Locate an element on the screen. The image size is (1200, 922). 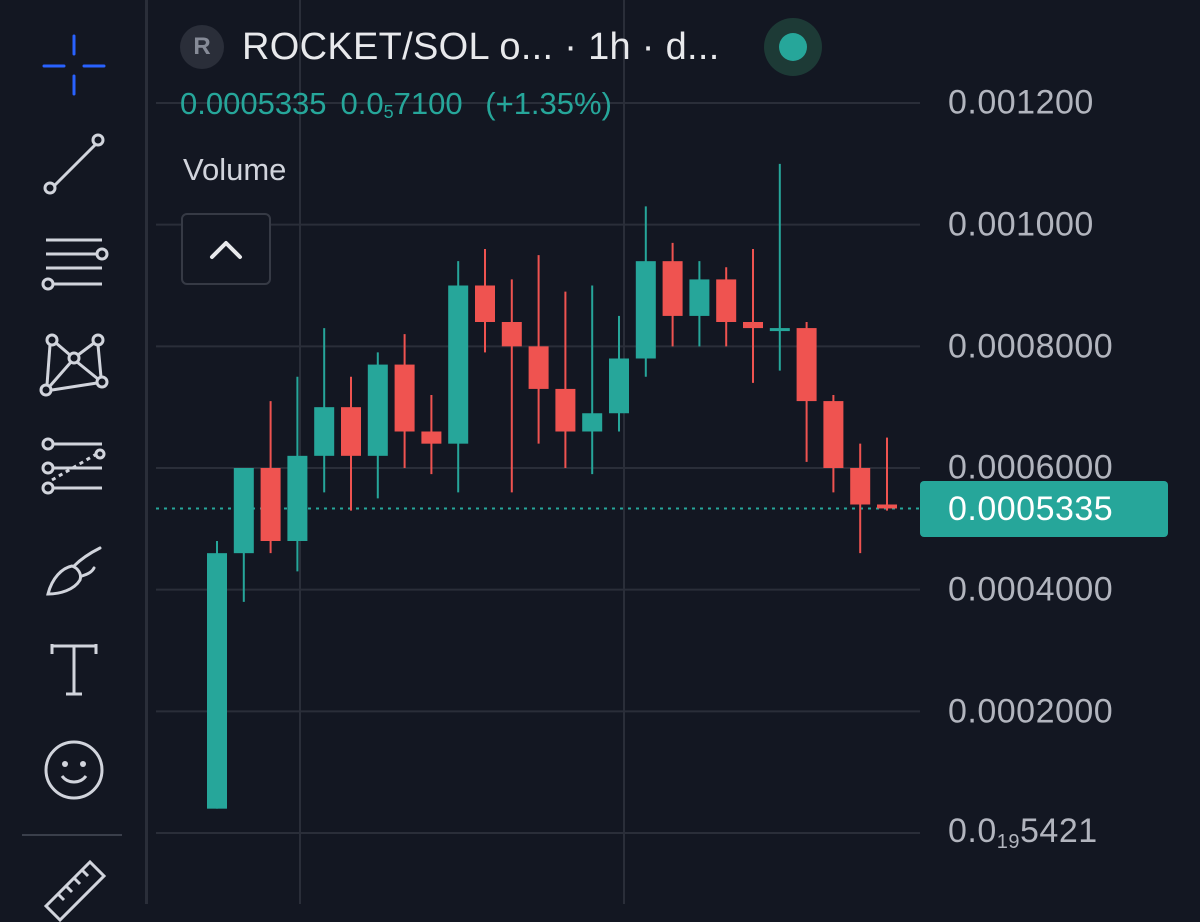
fib-retracement-icon is located at coordinates (73, 466).